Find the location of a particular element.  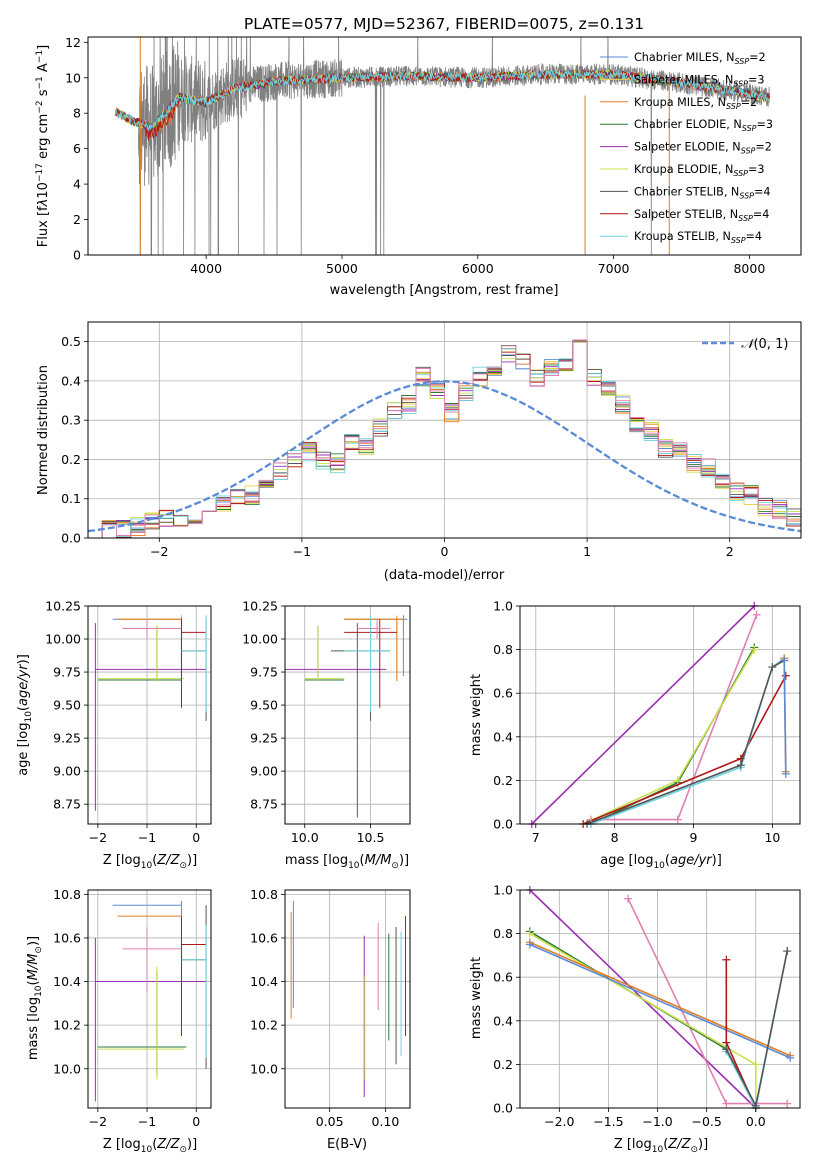

normal-legend-label: 𝒩(0, 1) is located at coordinates (764, 344).